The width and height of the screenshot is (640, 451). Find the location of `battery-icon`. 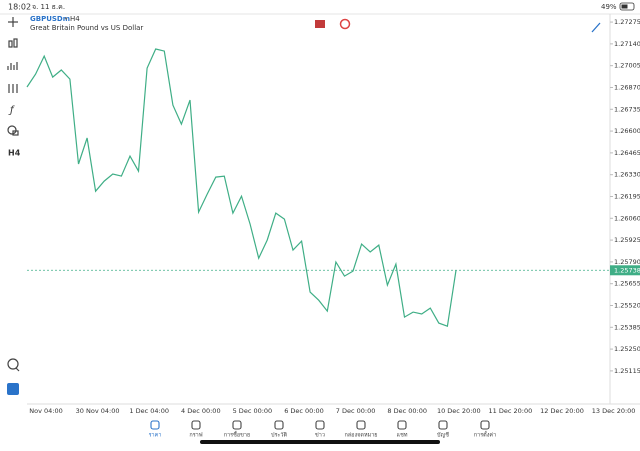

battery-icon is located at coordinates (627, 6).